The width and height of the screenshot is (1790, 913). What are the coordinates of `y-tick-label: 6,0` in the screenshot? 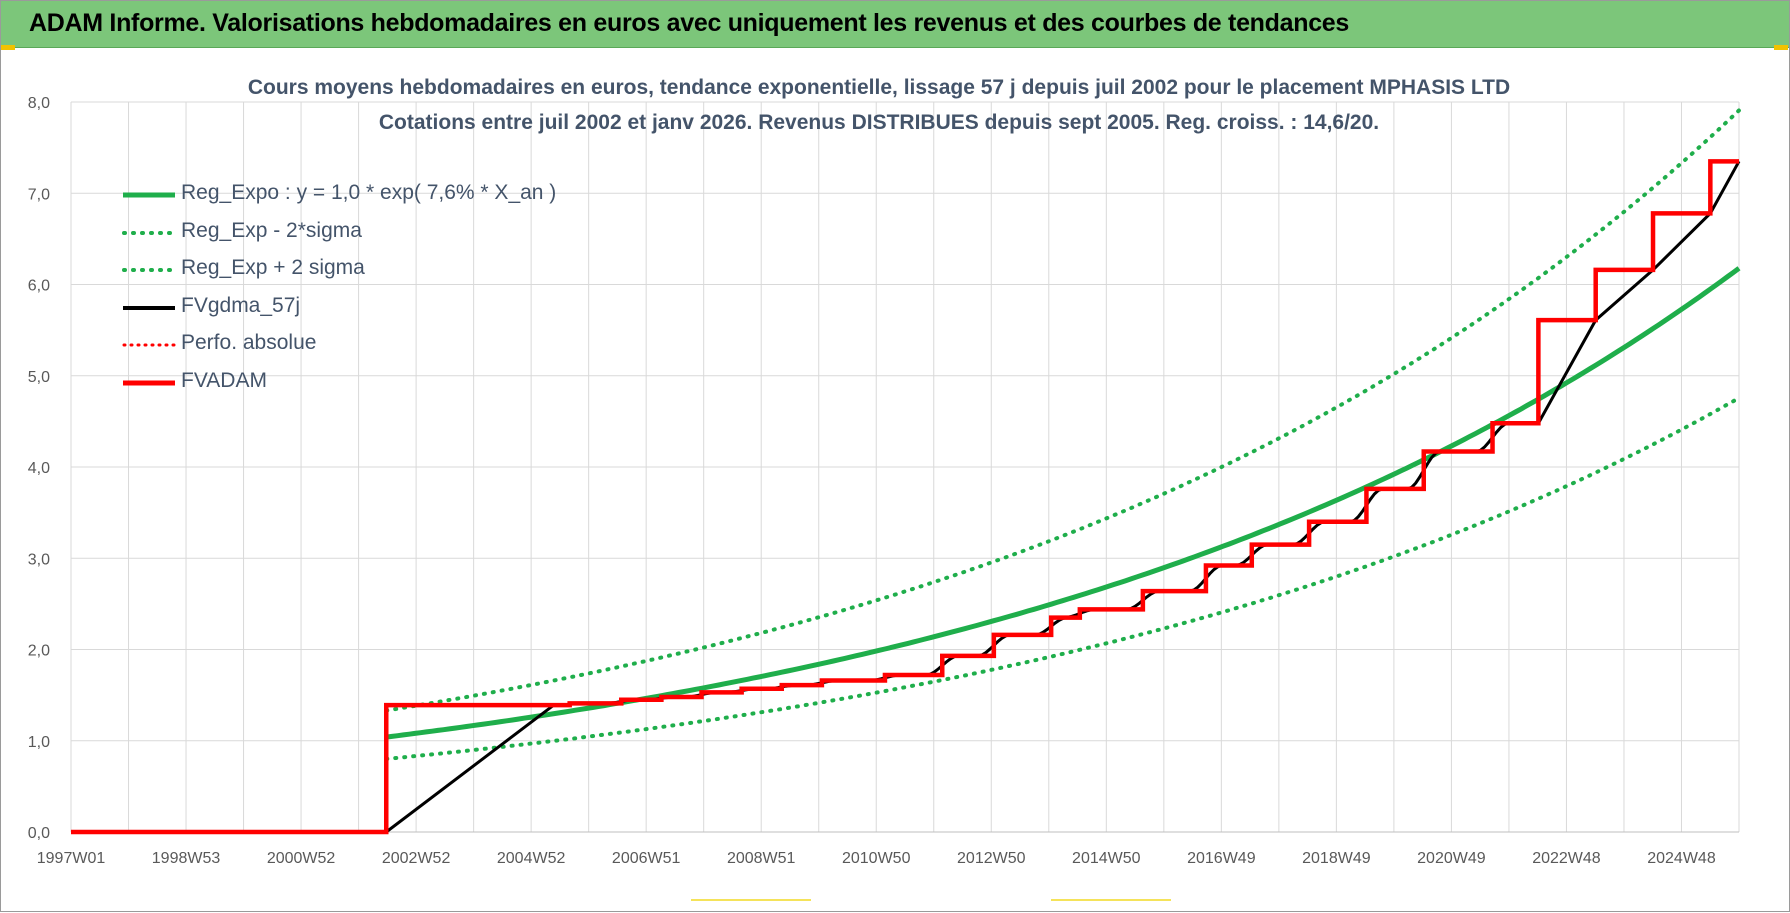 It's located at (39, 286).